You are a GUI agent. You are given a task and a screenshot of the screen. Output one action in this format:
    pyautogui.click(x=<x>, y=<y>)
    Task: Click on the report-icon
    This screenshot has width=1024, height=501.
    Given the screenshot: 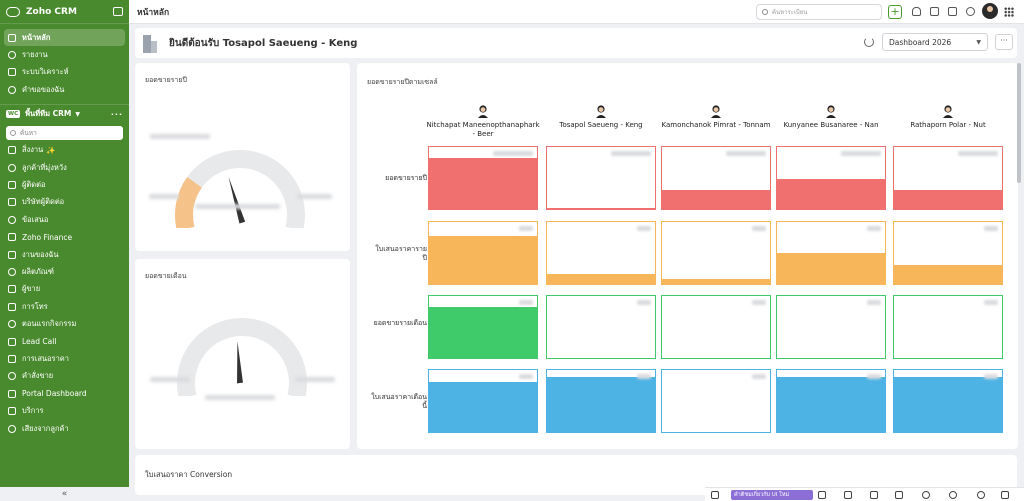 What is the action you would take?
    pyautogui.click(x=12, y=55)
    